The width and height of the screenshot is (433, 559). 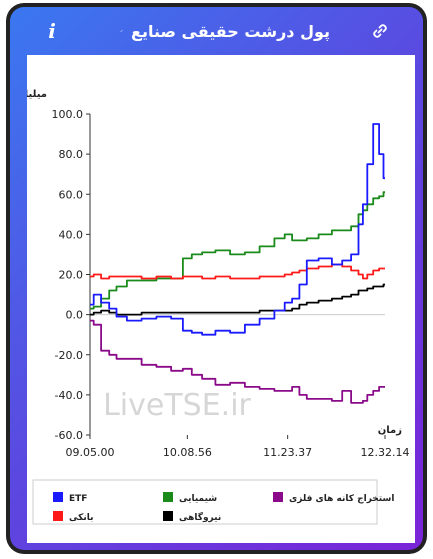 What do you see at coordinates (287, 452) in the screenshot?
I see `x-tick-label: 11.23.37` at bounding box center [287, 452].